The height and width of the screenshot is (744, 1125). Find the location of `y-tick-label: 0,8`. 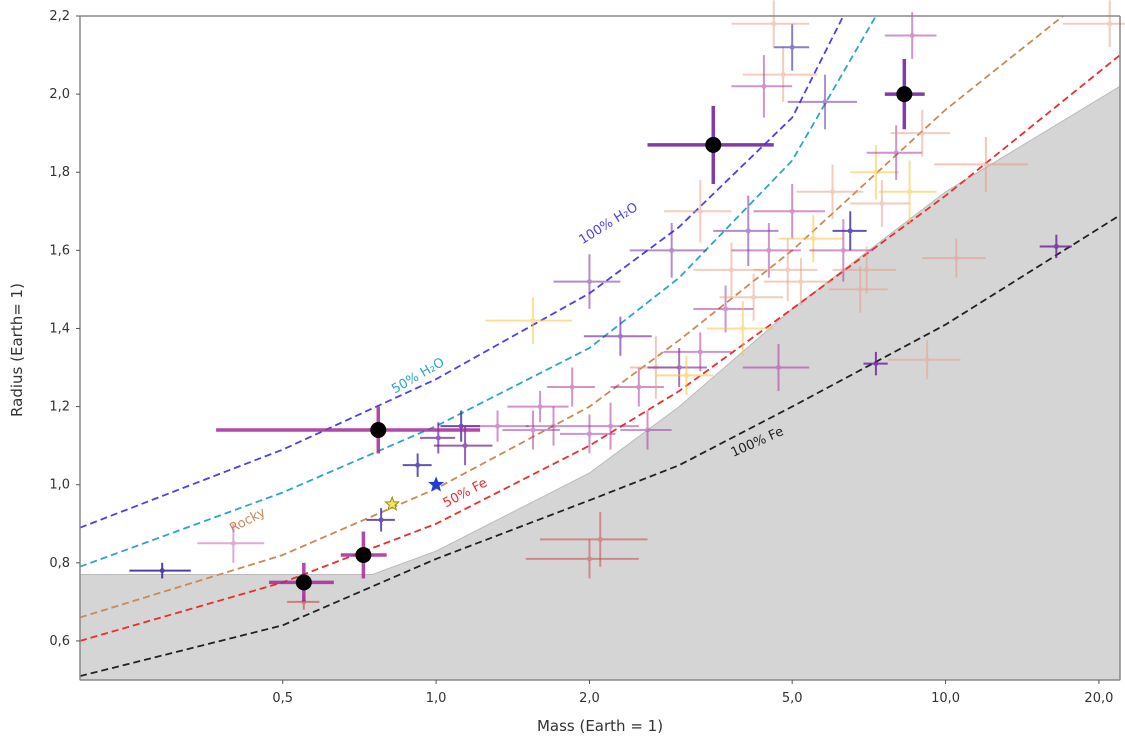

y-tick-label: 0,8 is located at coordinates (59, 563).